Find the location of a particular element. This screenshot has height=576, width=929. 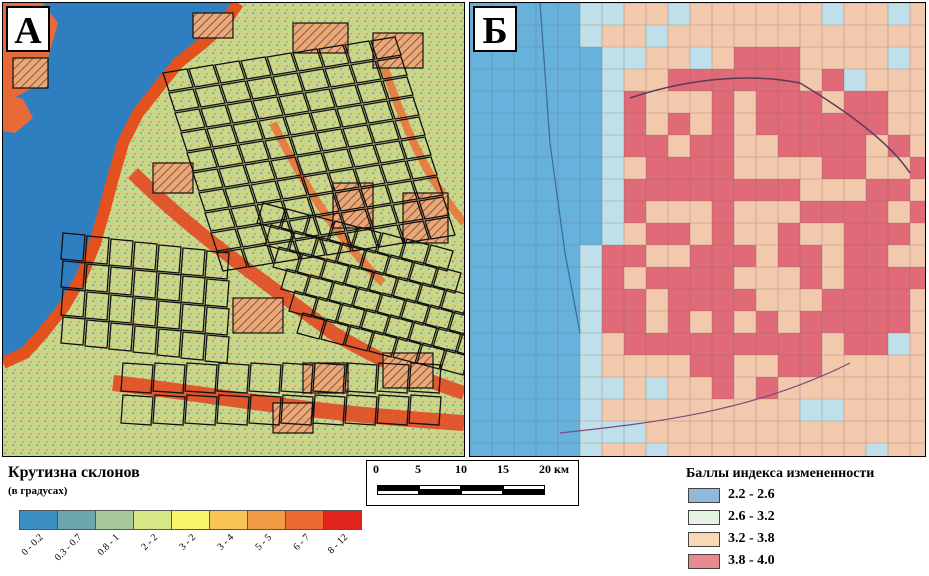

scale-label-15: 15 is located at coordinates (503, 469).